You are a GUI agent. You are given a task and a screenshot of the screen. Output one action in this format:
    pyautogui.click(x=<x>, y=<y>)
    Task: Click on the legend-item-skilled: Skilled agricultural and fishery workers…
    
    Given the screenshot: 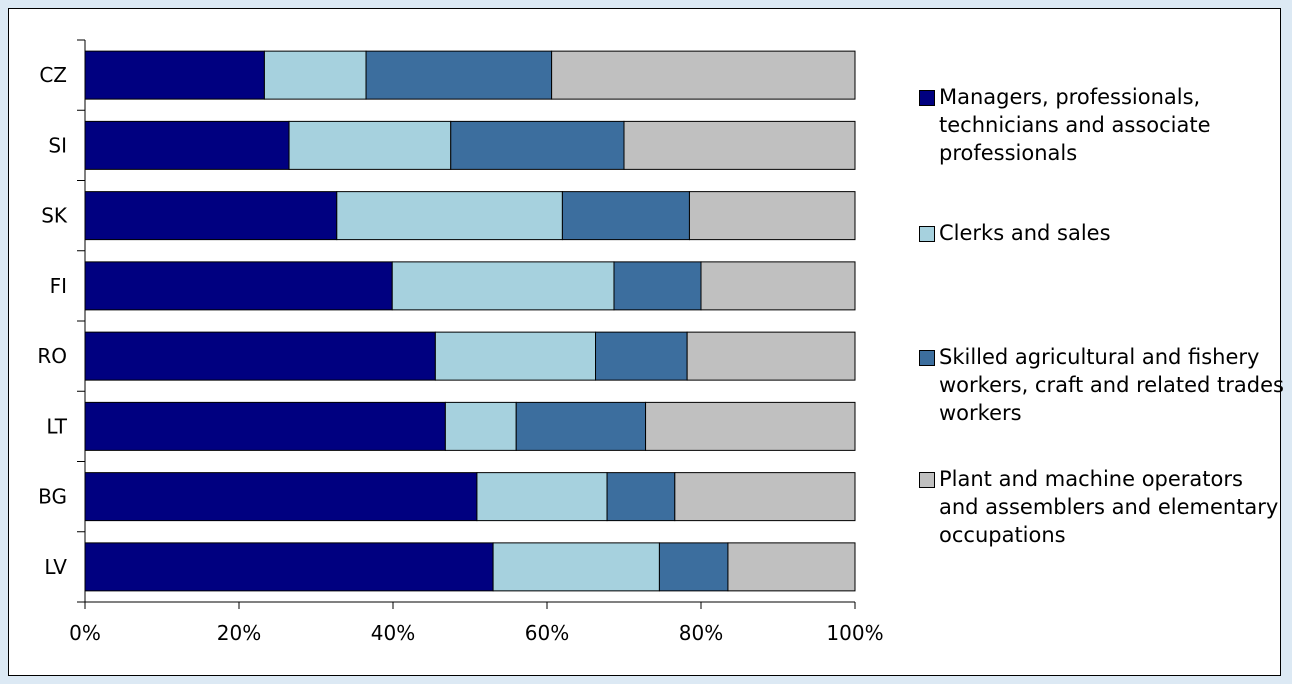 What is the action you would take?
    pyautogui.click(x=1104, y=385)
    